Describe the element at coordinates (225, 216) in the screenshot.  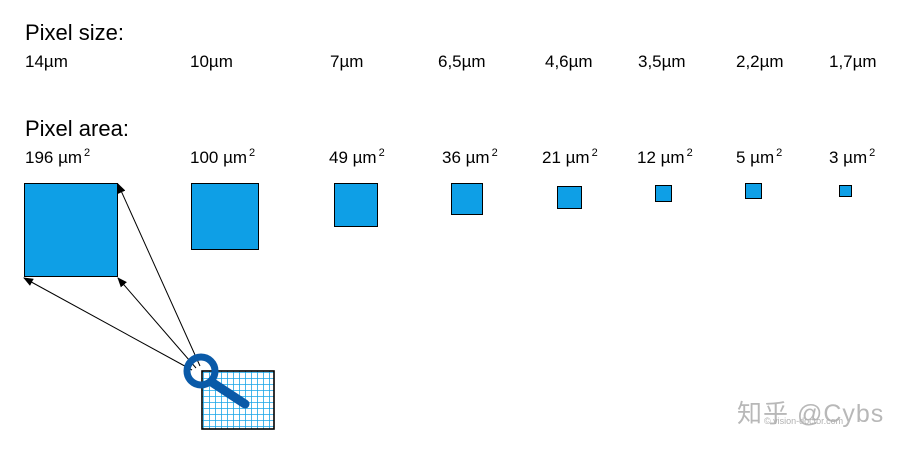
I see `pixel-square-10um` at that location.